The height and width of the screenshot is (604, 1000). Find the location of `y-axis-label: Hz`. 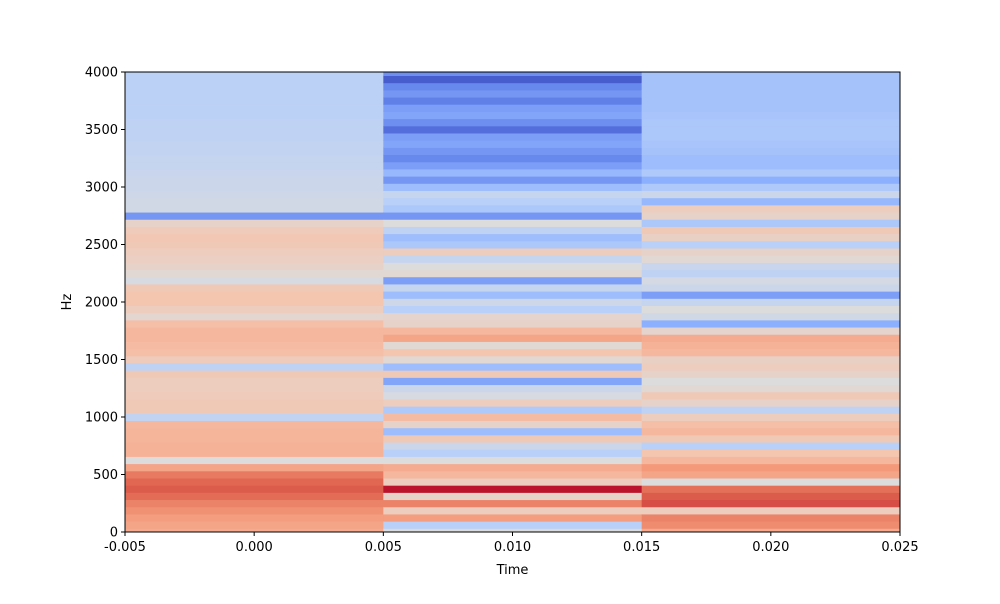

y-axis-label: Hz is located at coordinates (67, 302).